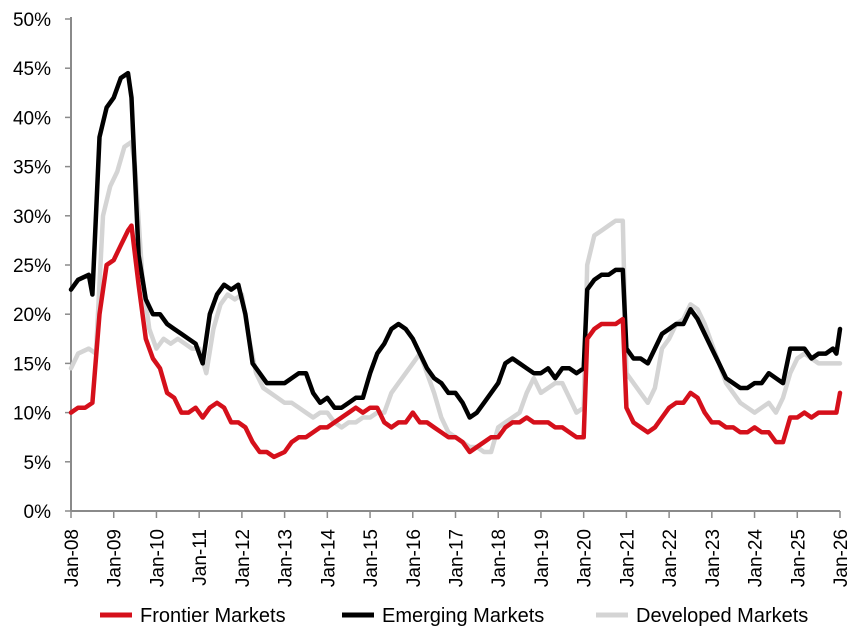 The width and height of the screenshot is (856, 628). What do you see at coordinates (32, 364) in the screenshot?
I see `y-tick-label: 15%` at bounding box center [32, 364].